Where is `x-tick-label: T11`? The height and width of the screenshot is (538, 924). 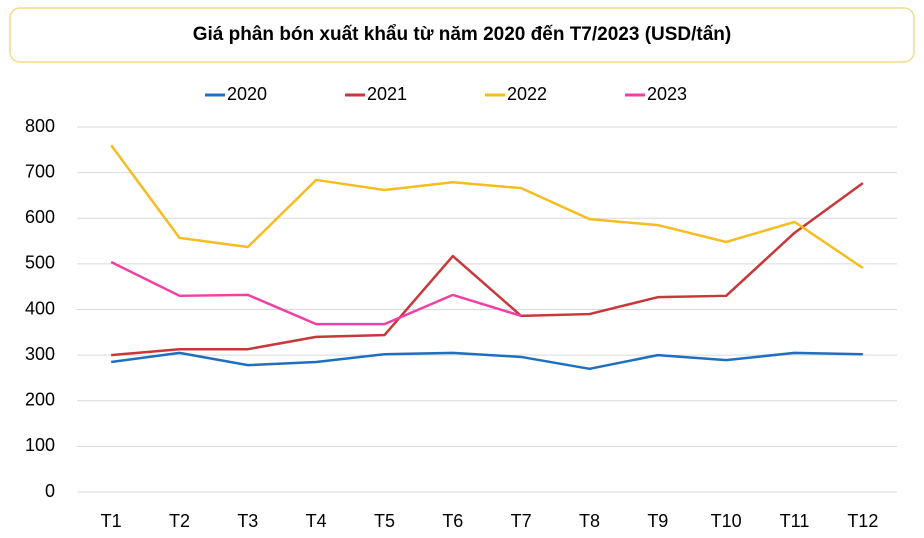 x-tick-label: T11 is located at coordinates (795, 521).